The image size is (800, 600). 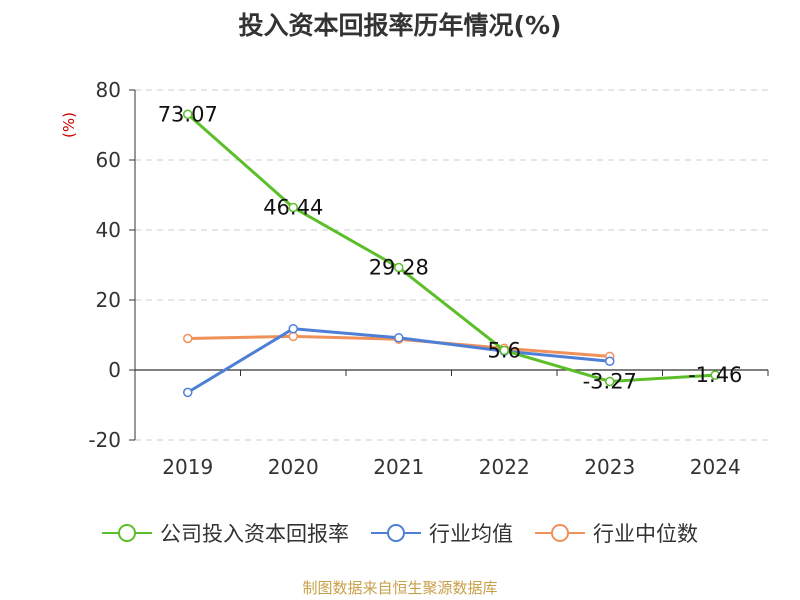 What do you see at coordinates (504, 467) in the screenshot?
I see `x-tick-label: 2022` at bounding box center [504, 467].